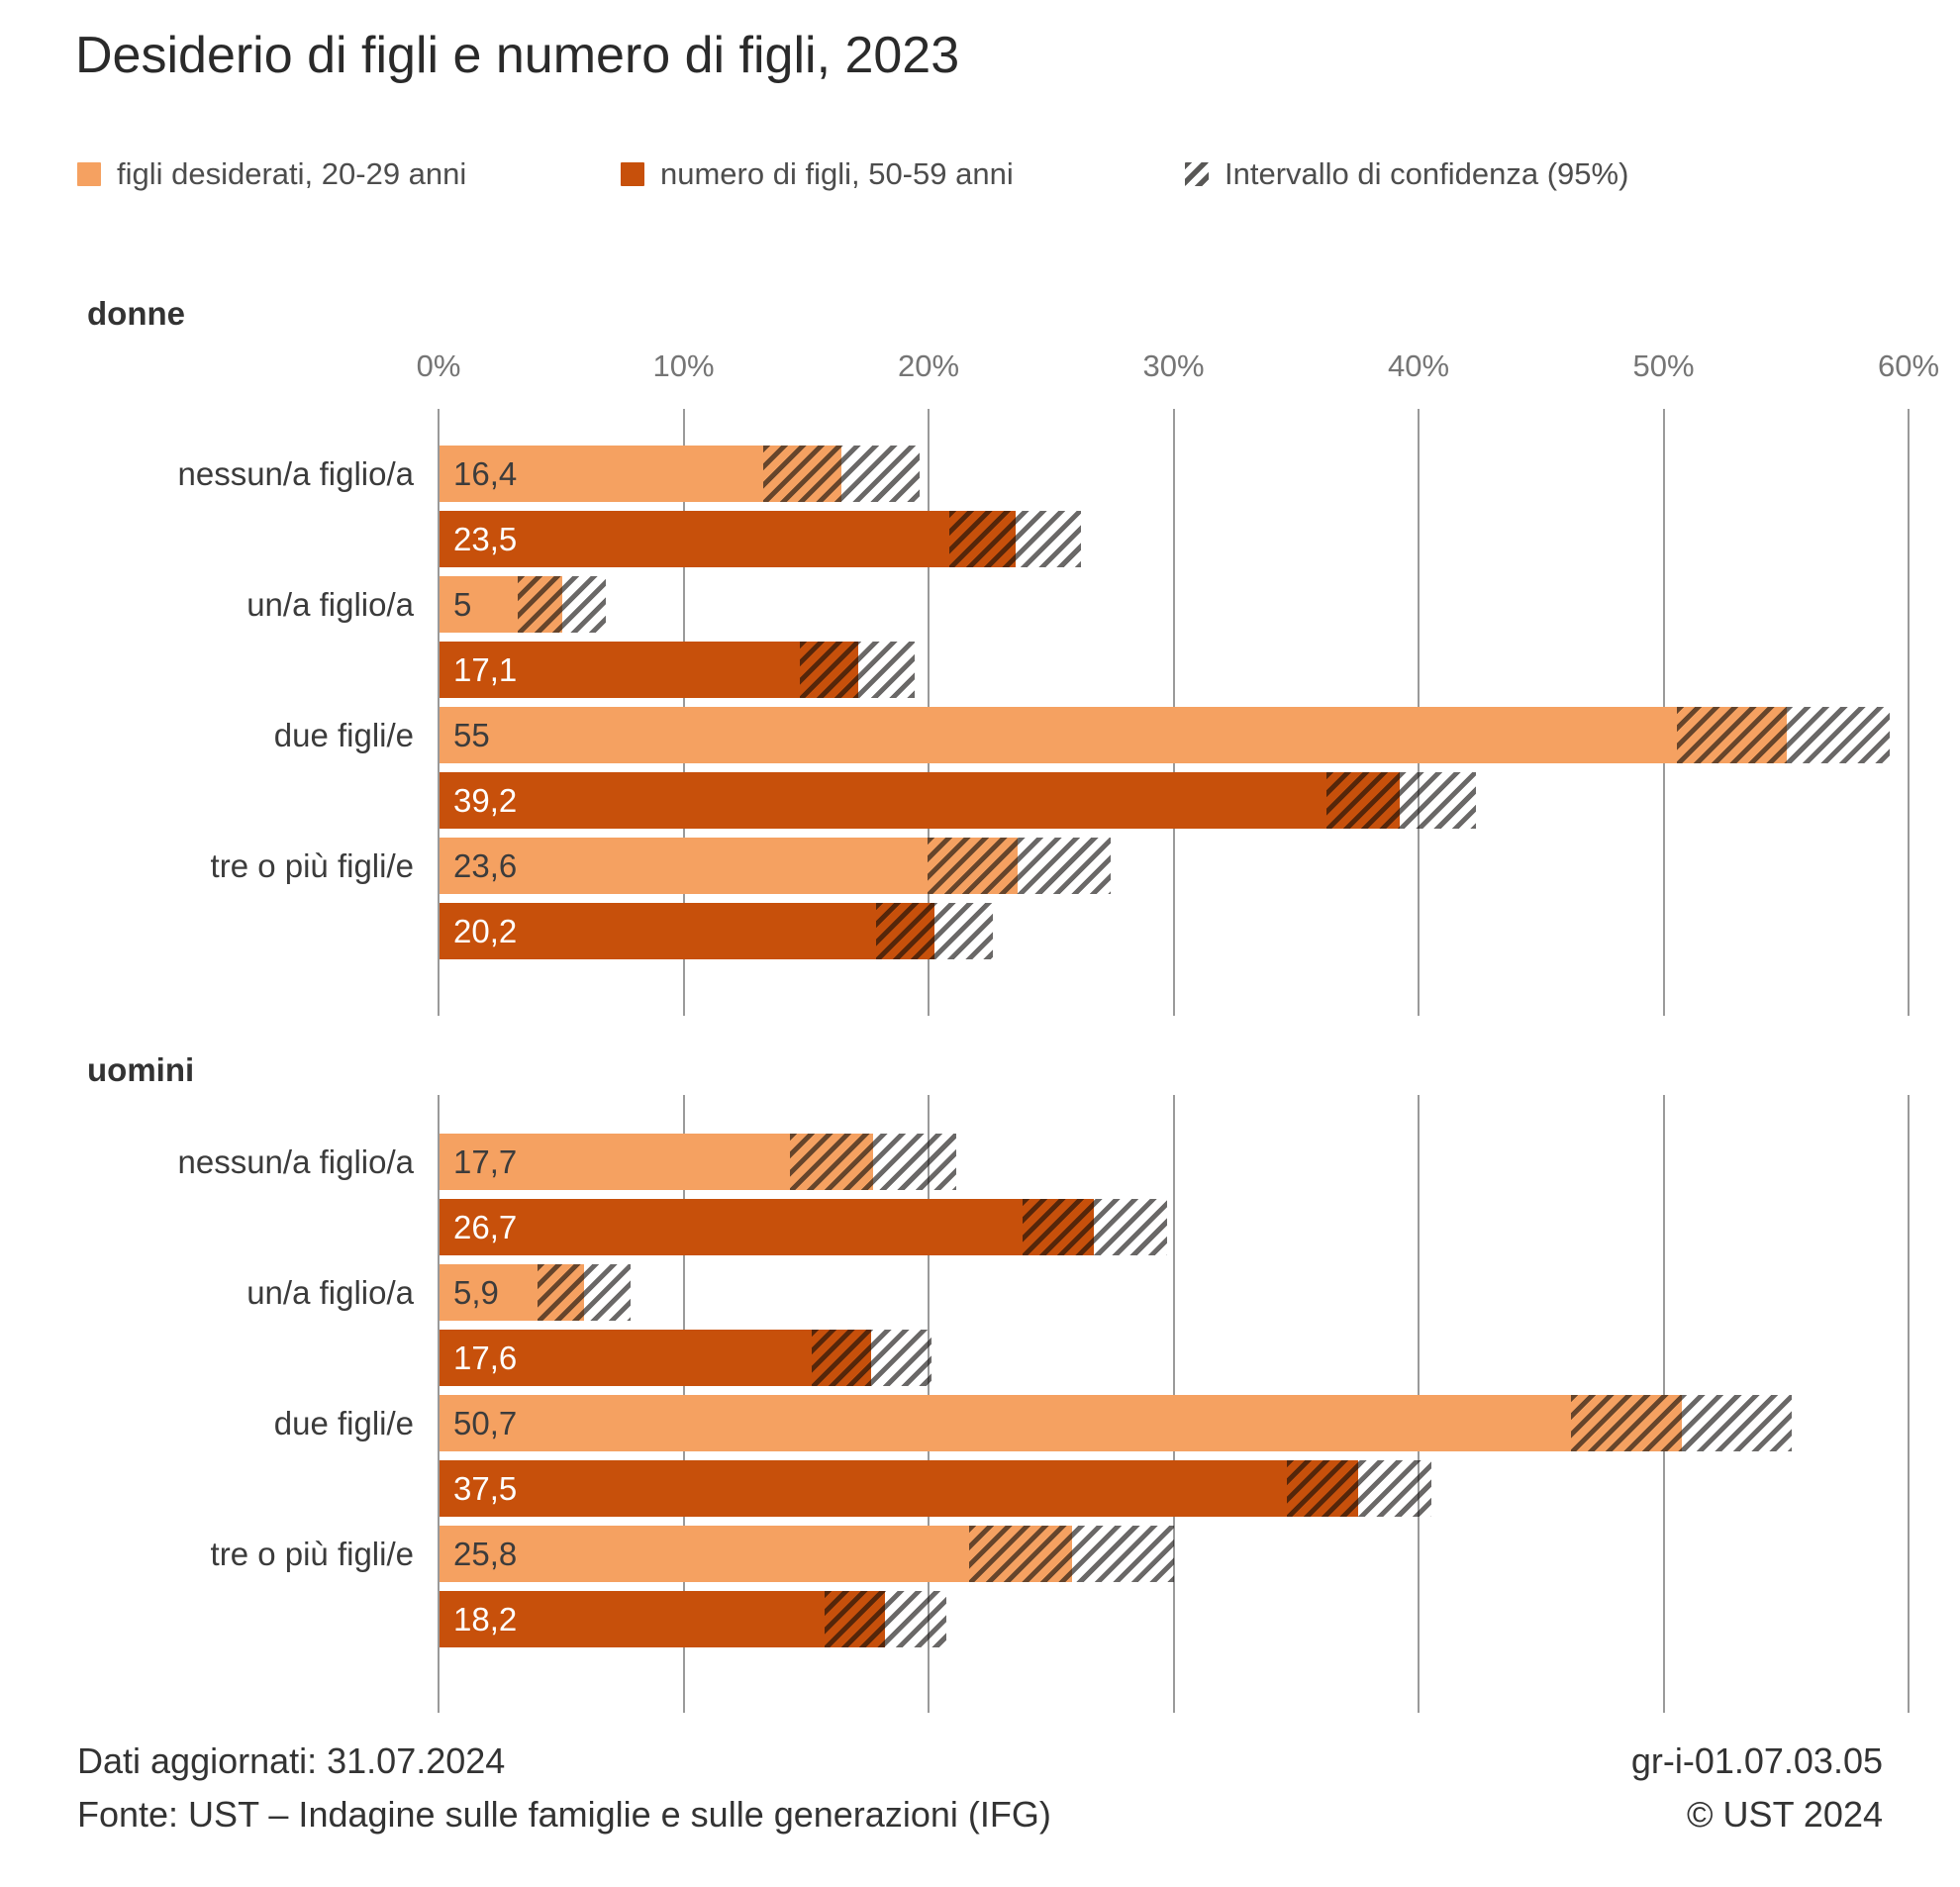 The width and height of the screenshot is (1960, 1887). I want to click on bar-value-label: 37,5, so click(485, 1488).